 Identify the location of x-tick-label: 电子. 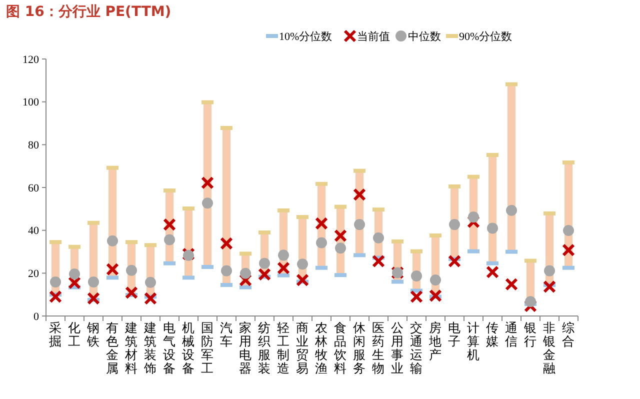
(454, 334).